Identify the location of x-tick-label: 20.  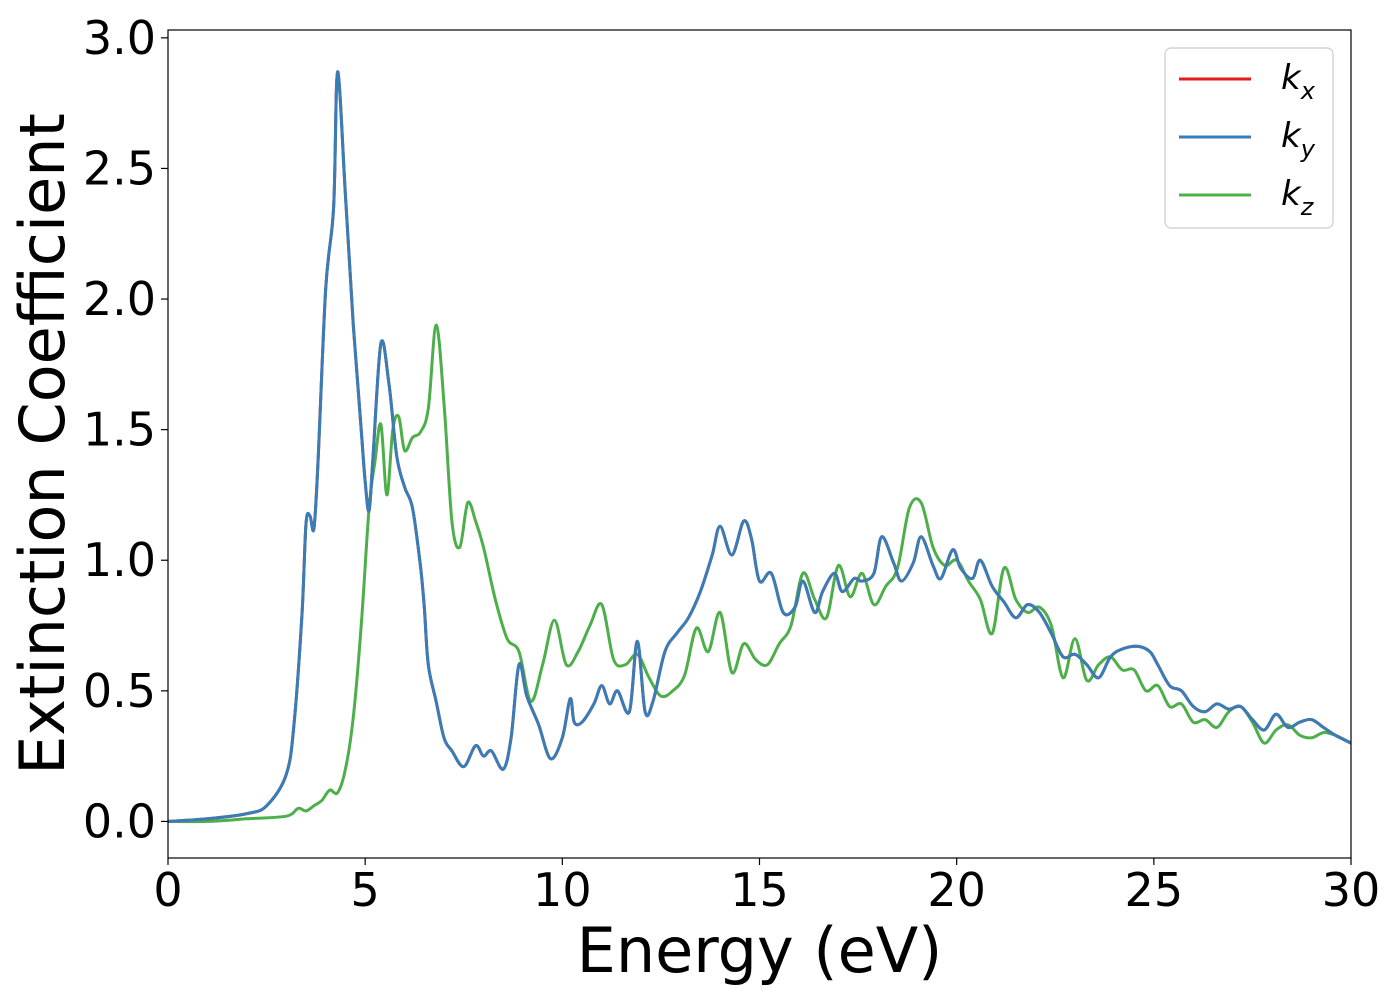
(956, 890).